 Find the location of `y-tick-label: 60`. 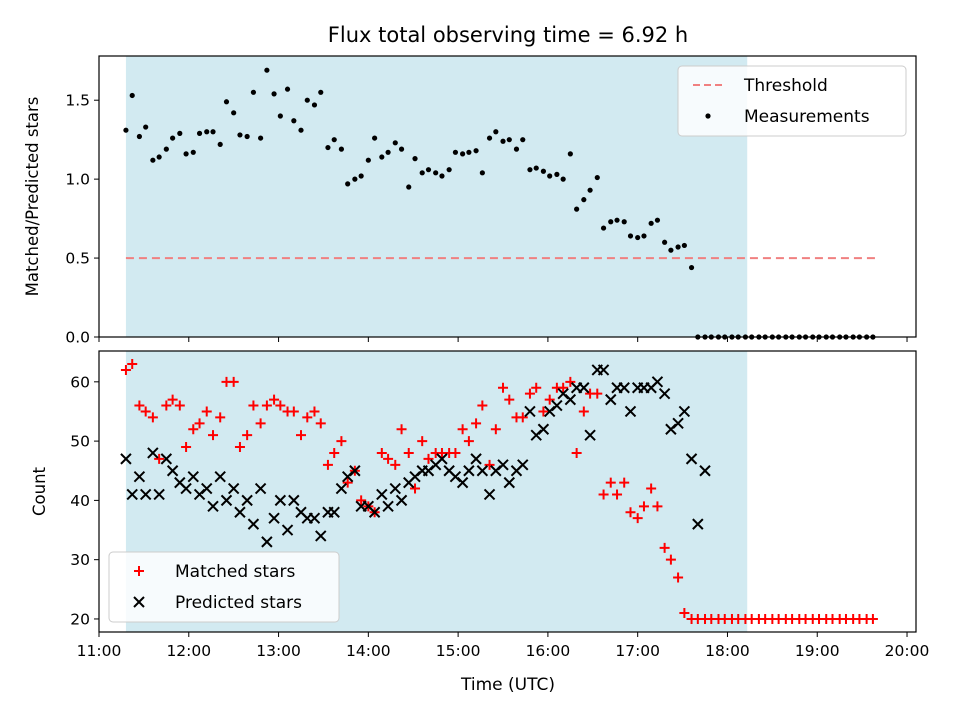

y-tick-label: 60 is located at coordinates (80, 382).